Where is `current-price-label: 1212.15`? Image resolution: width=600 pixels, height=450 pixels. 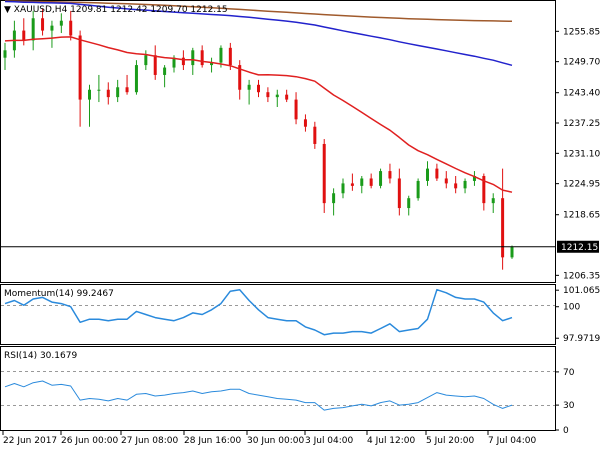 current-price-label: 1212.15 is located at coordinates (579, 248).